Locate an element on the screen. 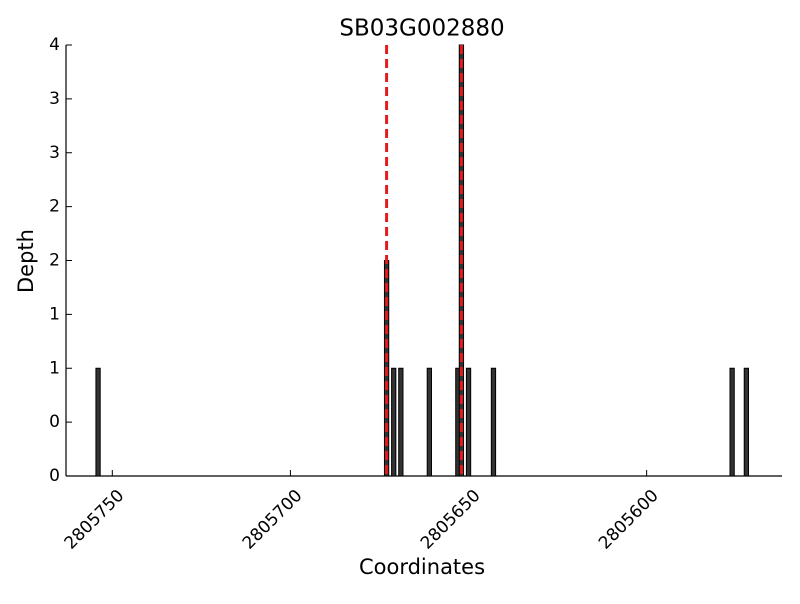 This screenshot has width=800, height=604. x-tick-label: 2805650 is located at coordinates (451, 520).